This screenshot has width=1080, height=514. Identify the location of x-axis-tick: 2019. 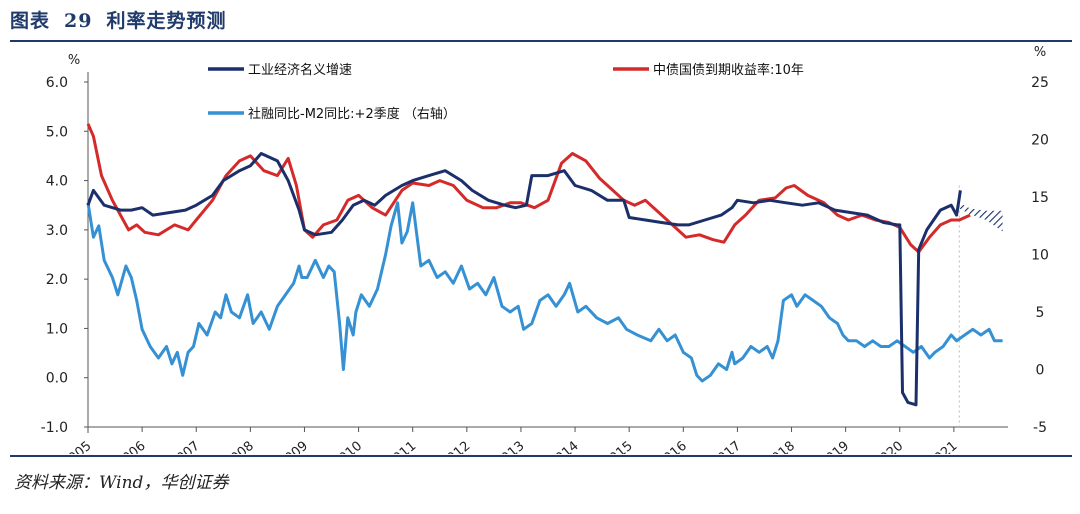
(834, 446).